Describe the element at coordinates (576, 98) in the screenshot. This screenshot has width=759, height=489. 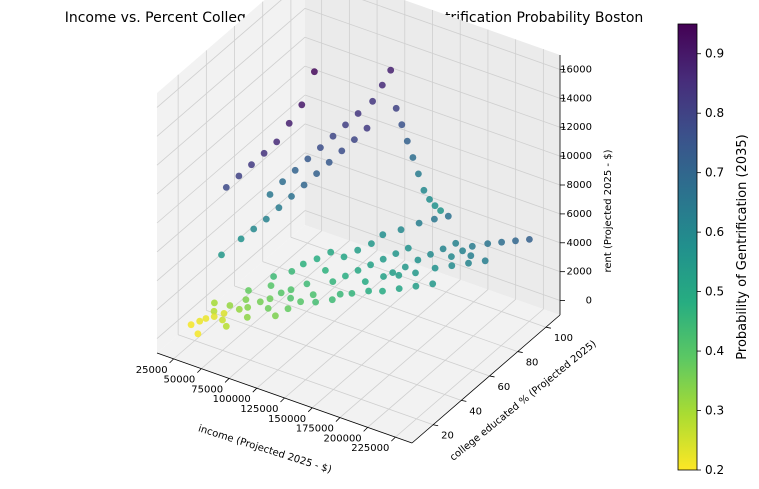
I see `z-tick-label: 14000` at that location.